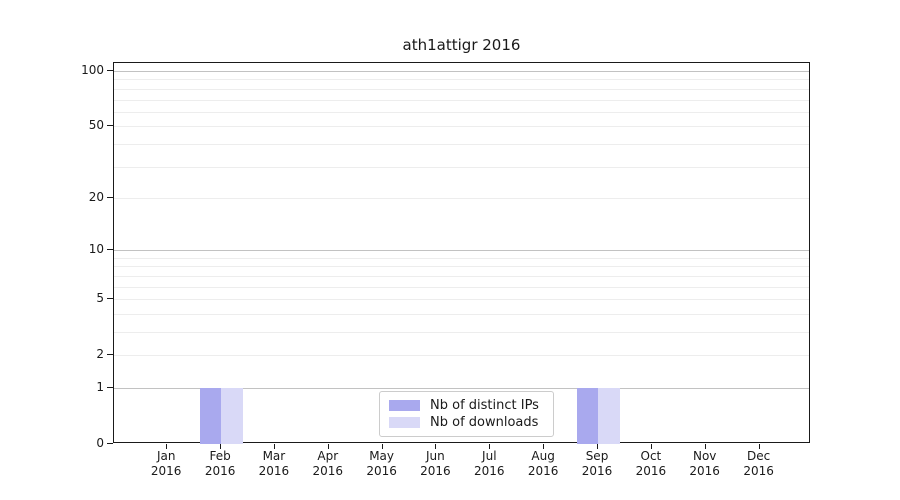 The width and height of the screenshot is (900, 500). I want to click on x-tick-label: Jan 2016, so click(166, 464).